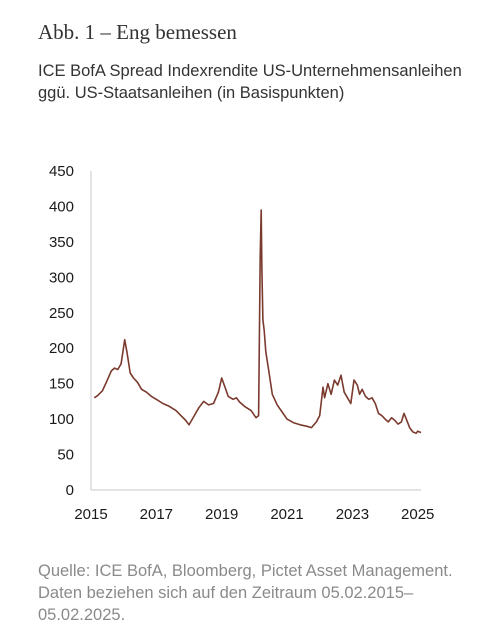 The image size is (499, 641). Describe the element at coordinates (61, 348) in the screenshot. I see `y-tick-label: 200` at that location.